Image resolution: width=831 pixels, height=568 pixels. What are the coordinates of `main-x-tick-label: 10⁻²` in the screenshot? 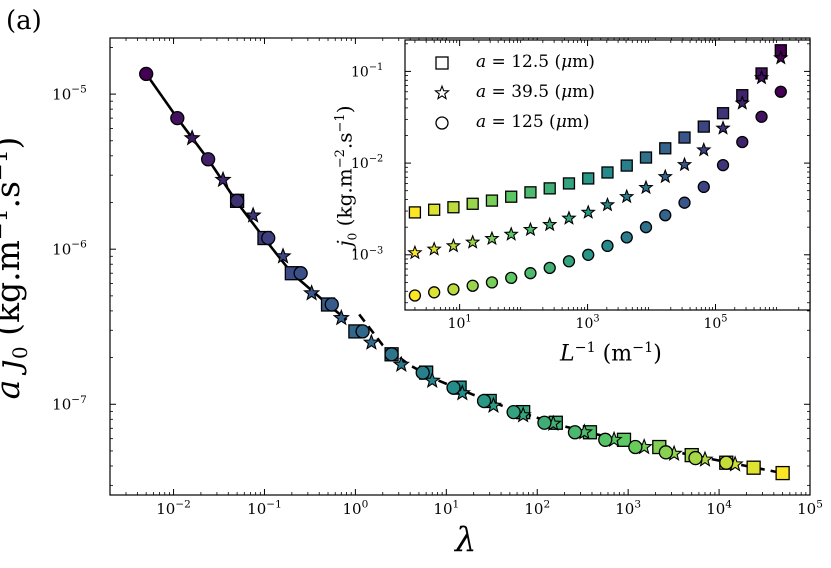 It's located at (173, 508).